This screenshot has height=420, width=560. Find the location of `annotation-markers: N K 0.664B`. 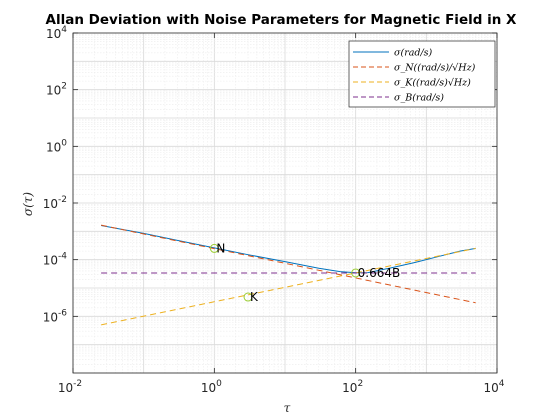

annotation-markers: N K 0.664B is located at coordinates (305, 272).